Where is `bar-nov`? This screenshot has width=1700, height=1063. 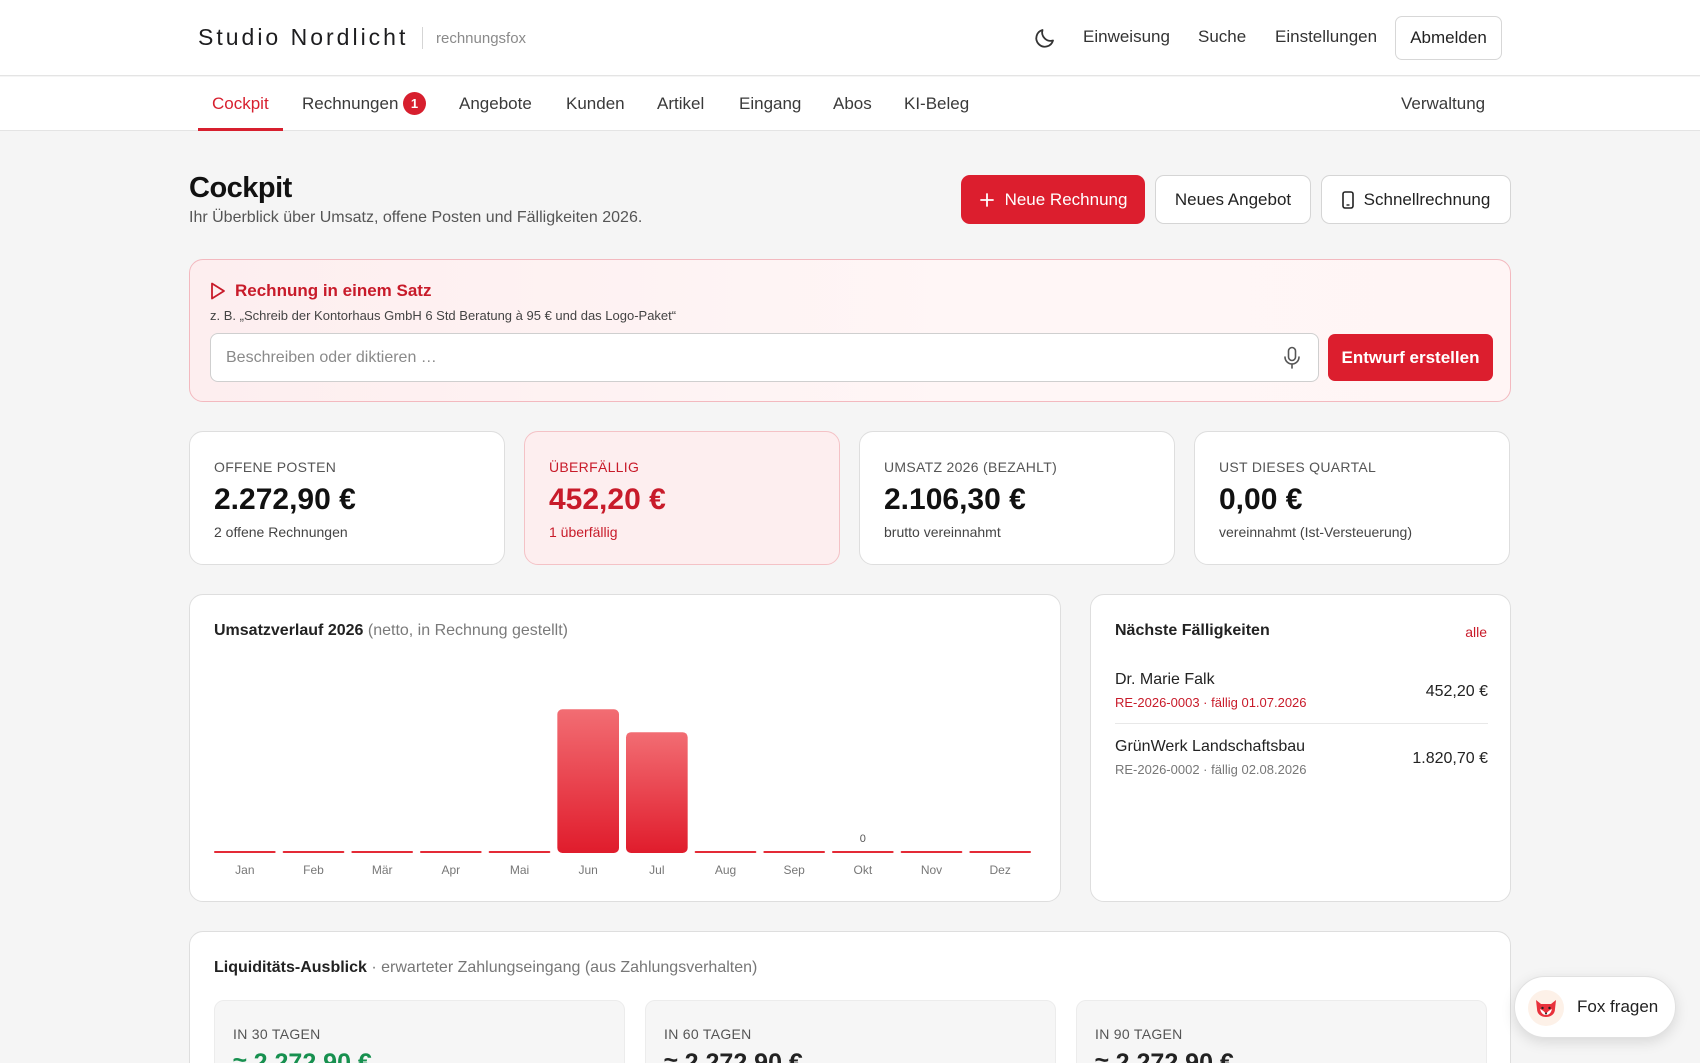 bar-nov is located at coordinates (931, 852).